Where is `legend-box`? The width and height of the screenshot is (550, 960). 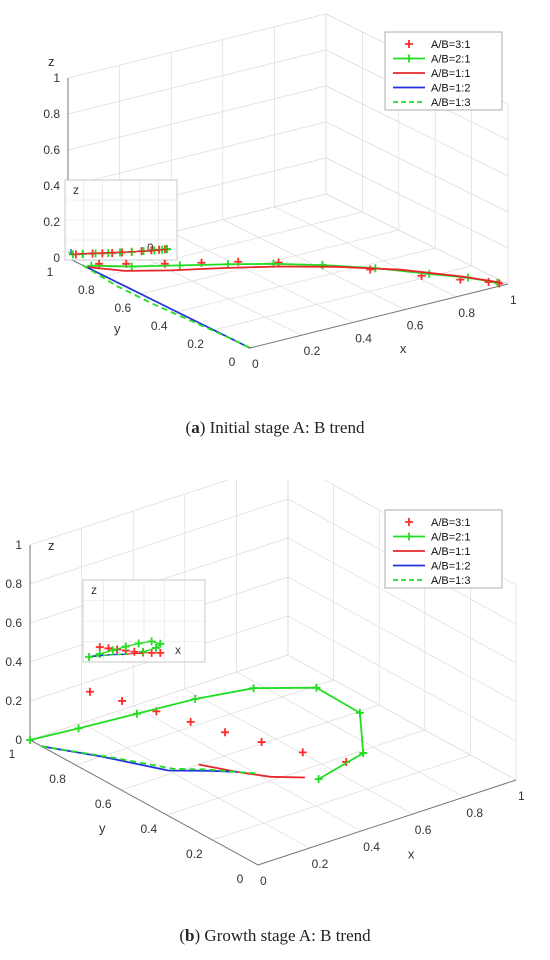 legend-box is located at coordinates (443, 71).